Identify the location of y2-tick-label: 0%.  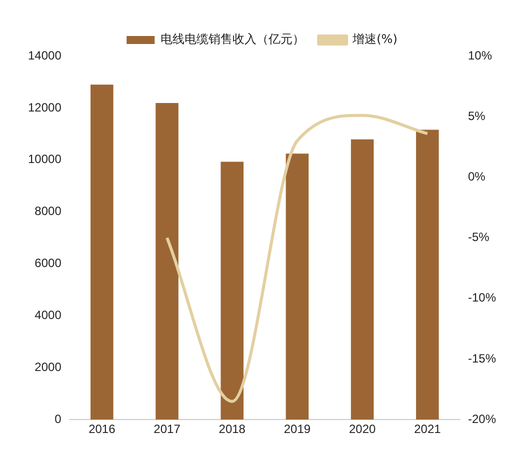
(477, 177).